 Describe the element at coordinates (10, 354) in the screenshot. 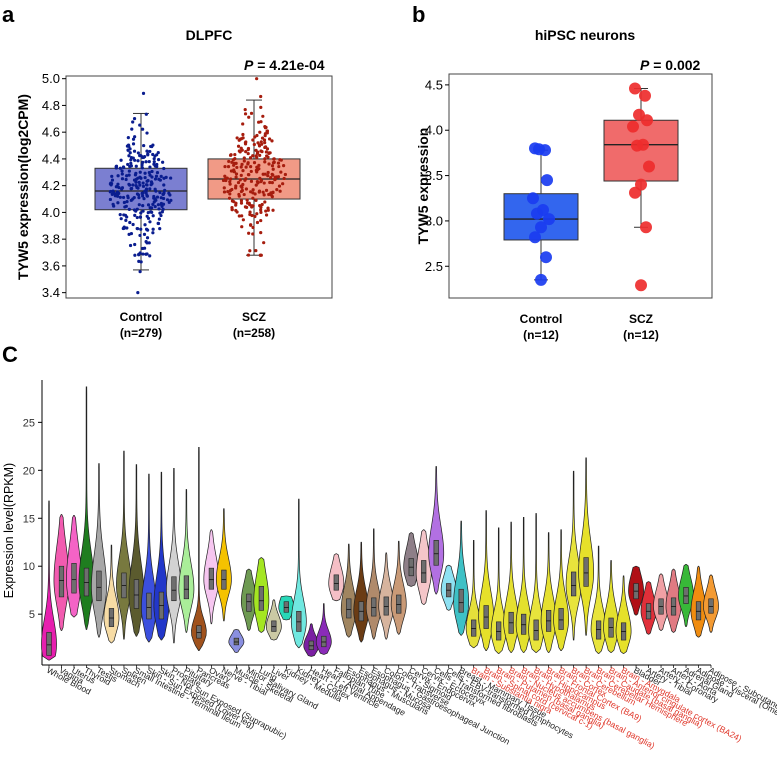

I see `panel-letter-c: C` at that location.